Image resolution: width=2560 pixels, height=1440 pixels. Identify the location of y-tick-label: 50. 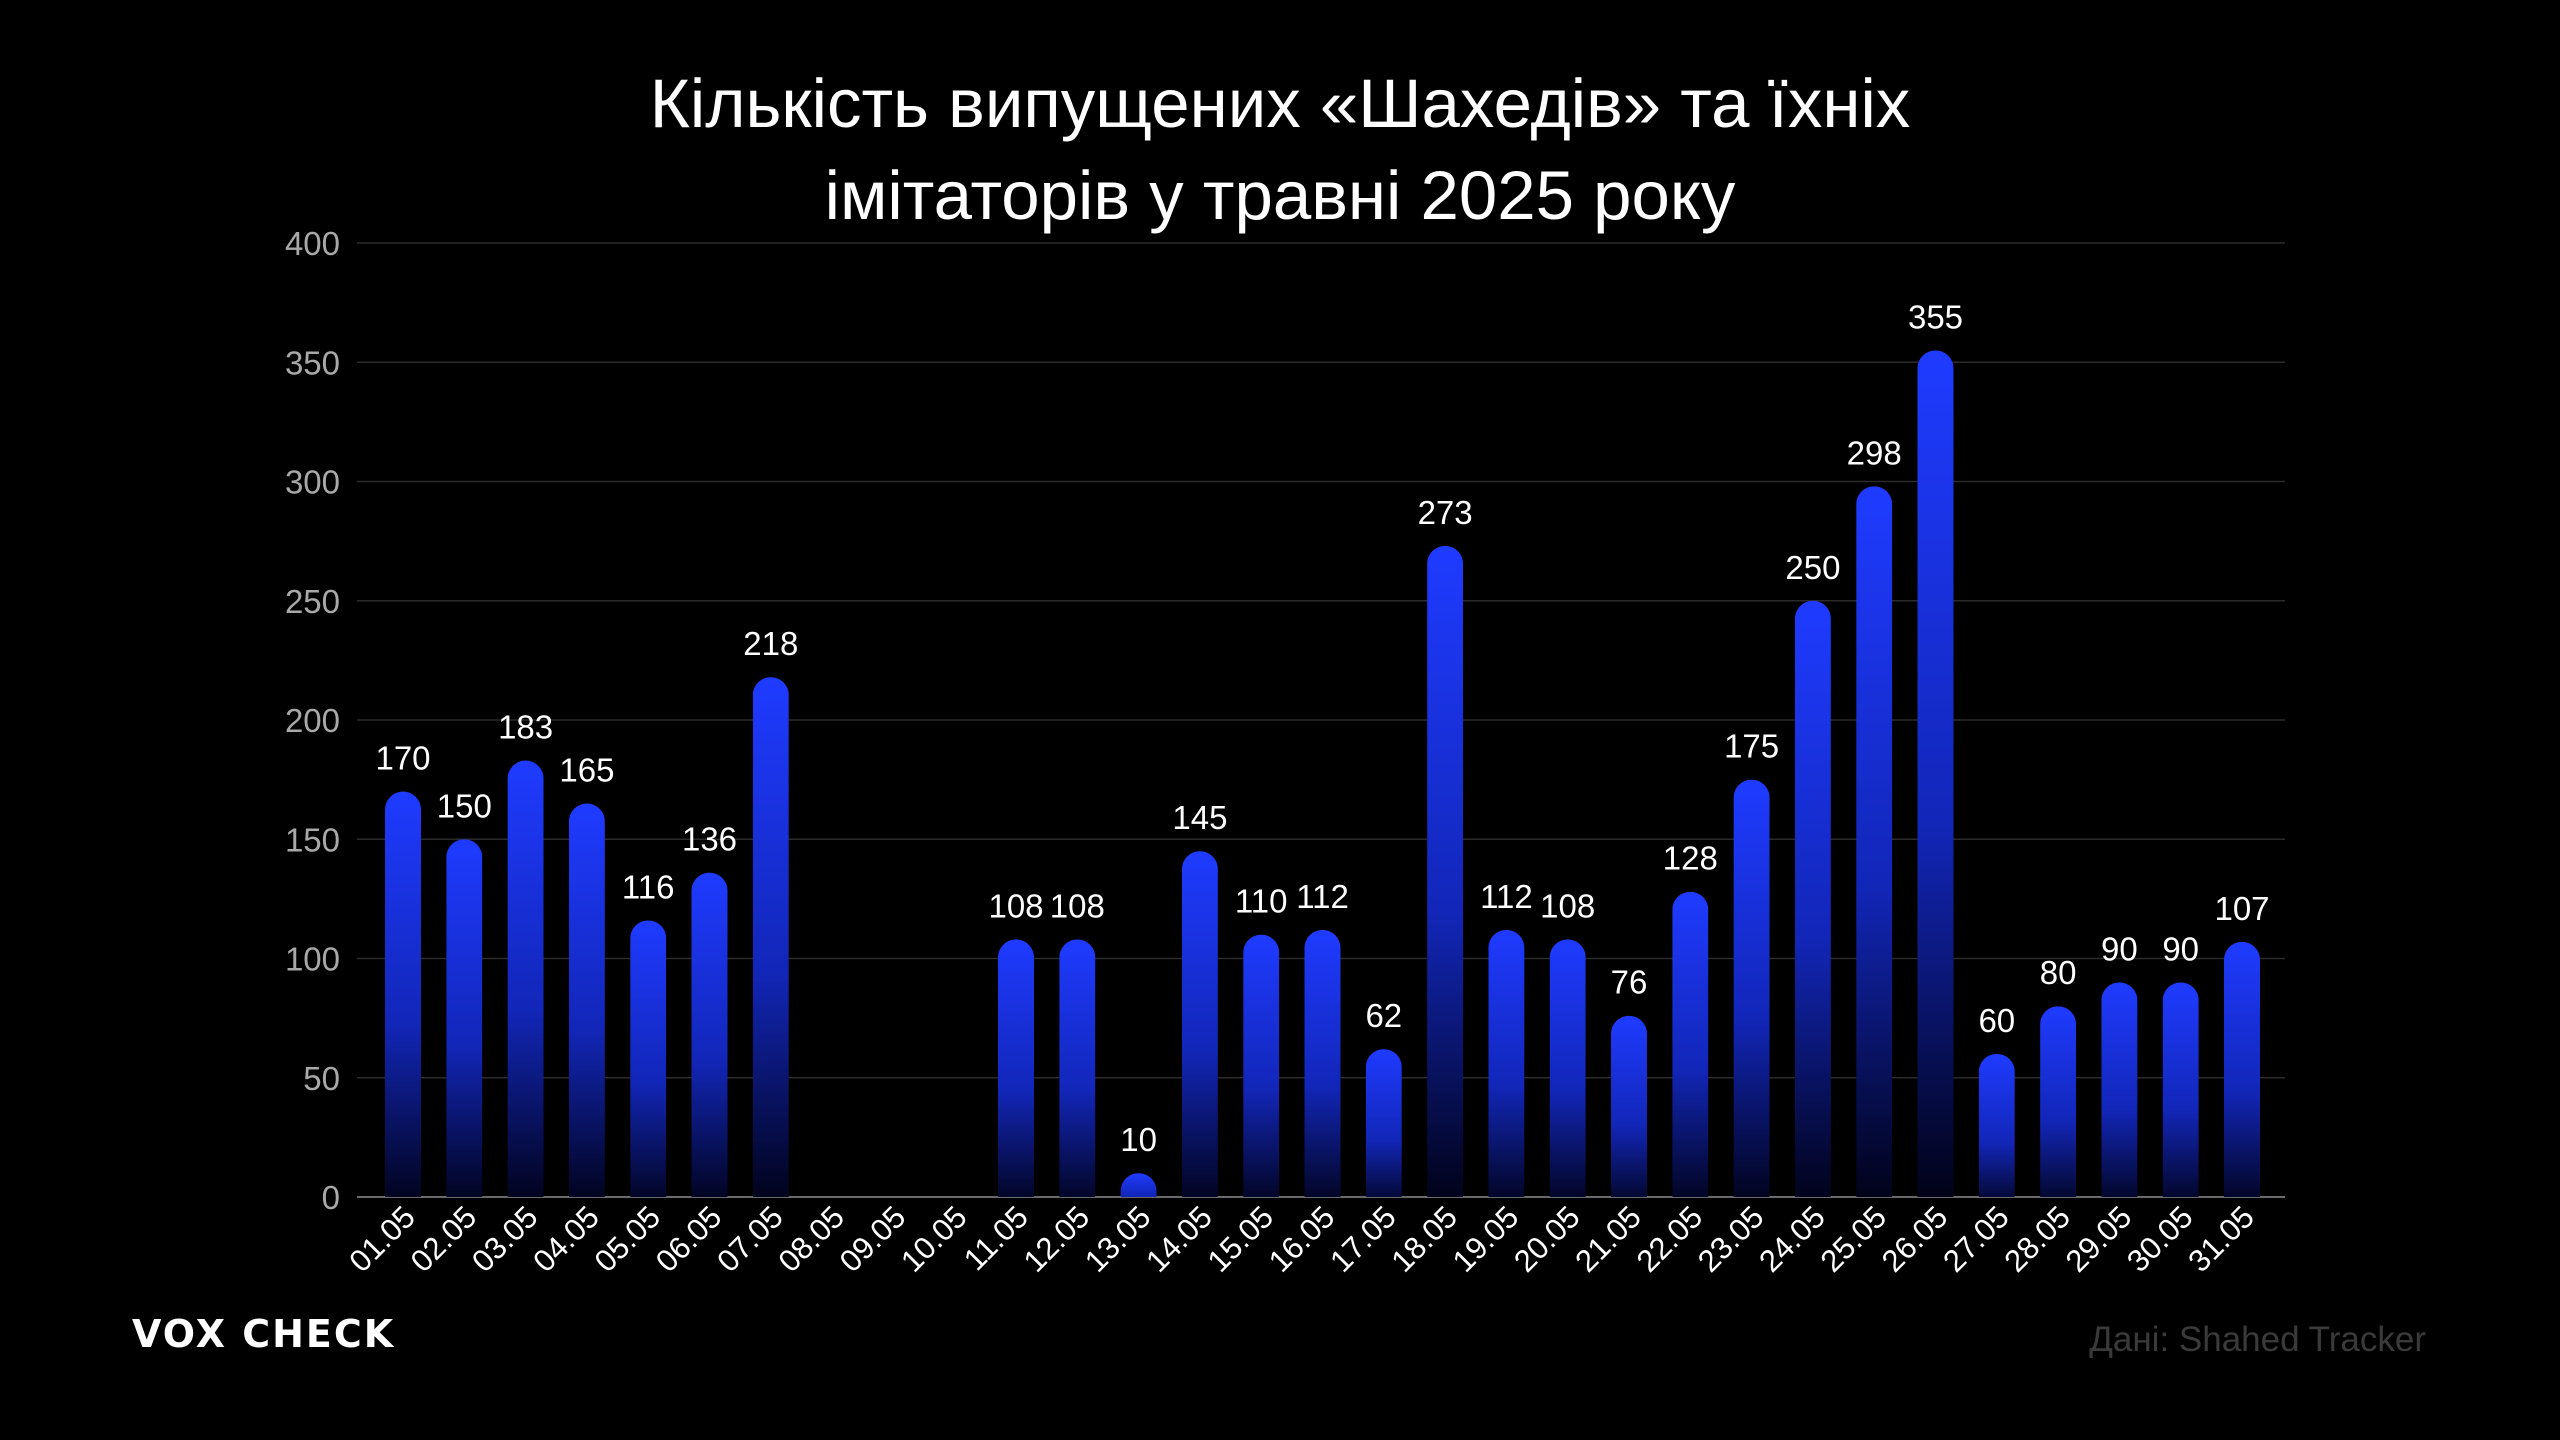
(321, 1078).